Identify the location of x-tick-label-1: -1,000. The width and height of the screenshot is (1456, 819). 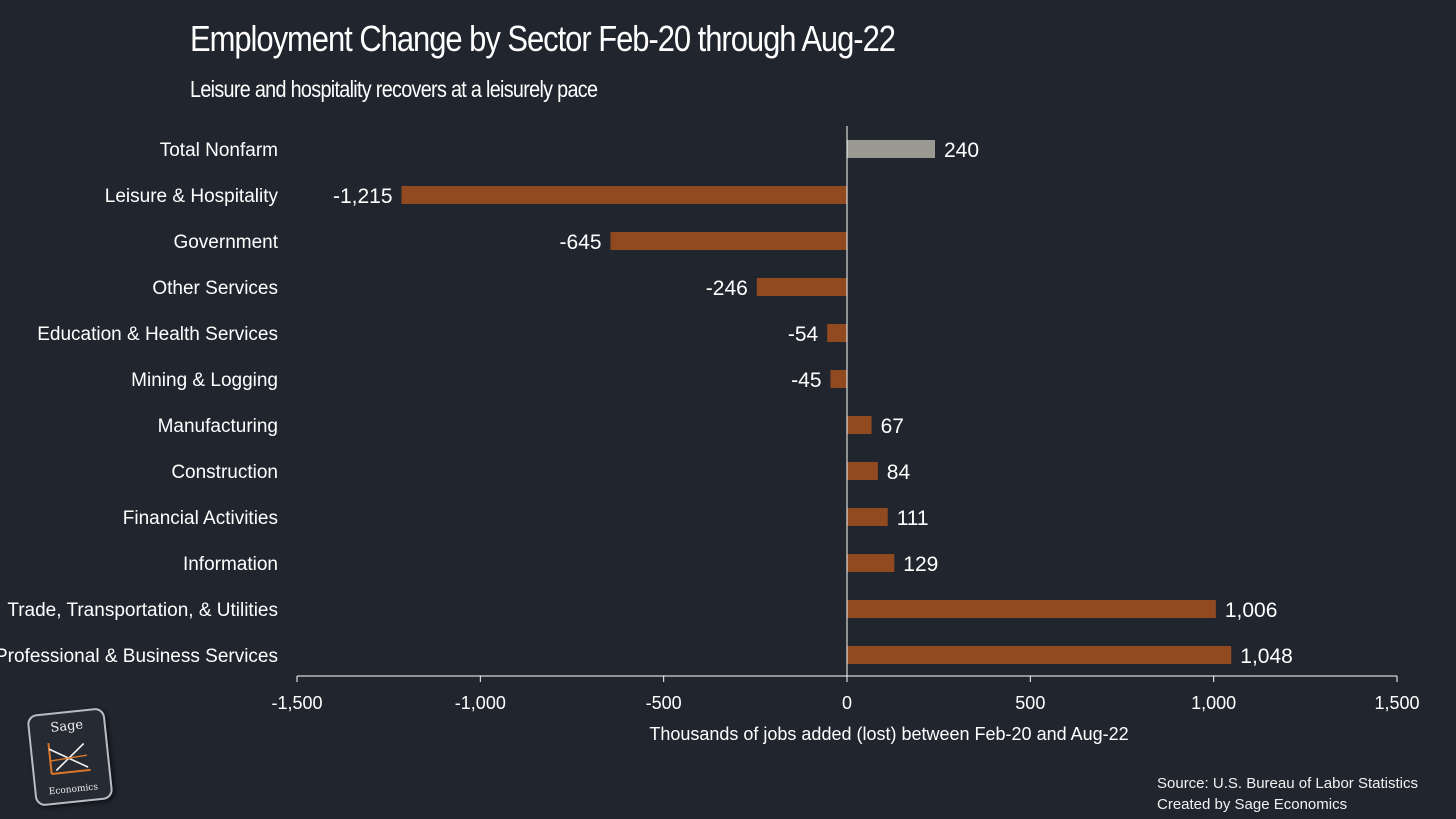
(480, 703).